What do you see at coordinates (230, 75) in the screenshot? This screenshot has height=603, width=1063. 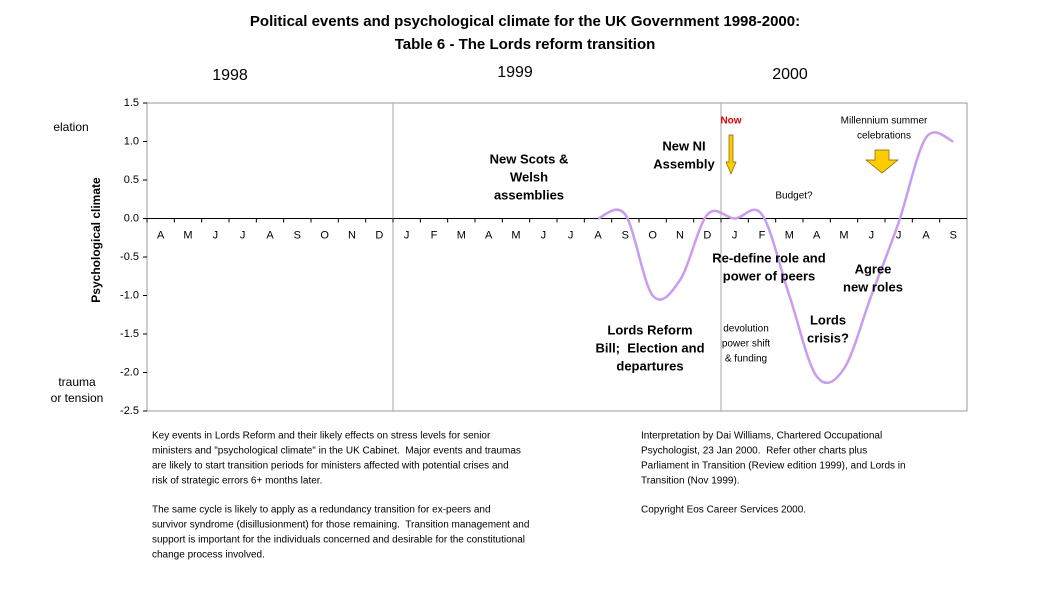 I see `year-label: 1998` at bounding box center [230, 75].